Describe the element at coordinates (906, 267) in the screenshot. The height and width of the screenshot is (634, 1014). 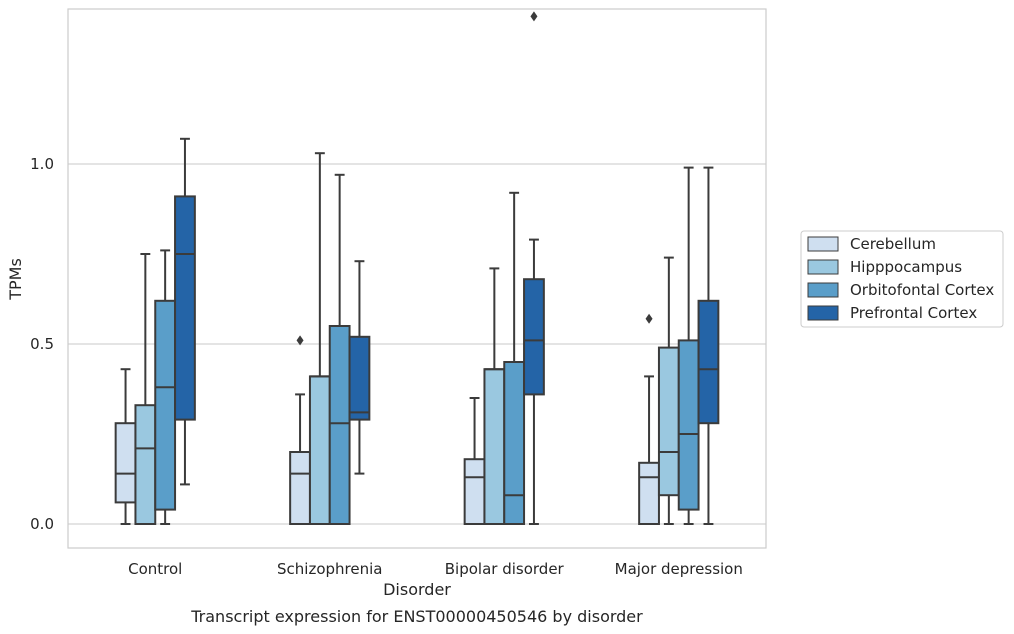
I see `legend-label: Hipppocampus` at that location.